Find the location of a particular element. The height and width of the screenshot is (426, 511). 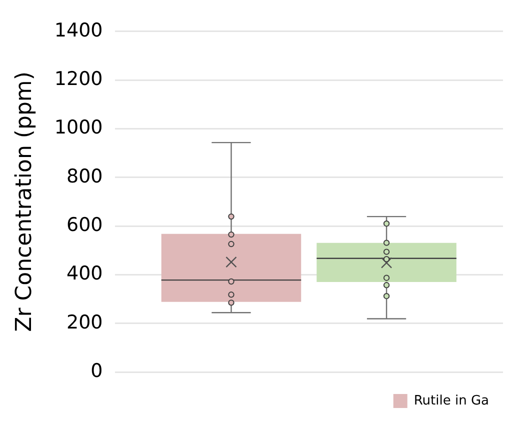

y-tick-label: 1000 is located at coordinates (78, 127).